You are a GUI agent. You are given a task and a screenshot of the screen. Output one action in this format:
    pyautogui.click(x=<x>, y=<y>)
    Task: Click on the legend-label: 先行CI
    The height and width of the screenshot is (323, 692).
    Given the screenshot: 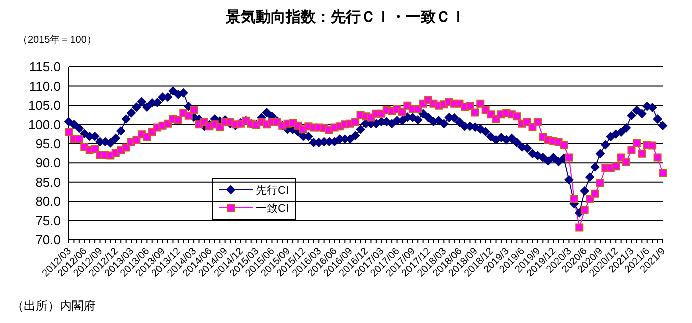 What is the action you would take?
    pyautogui.click(x=272, y=191)
    